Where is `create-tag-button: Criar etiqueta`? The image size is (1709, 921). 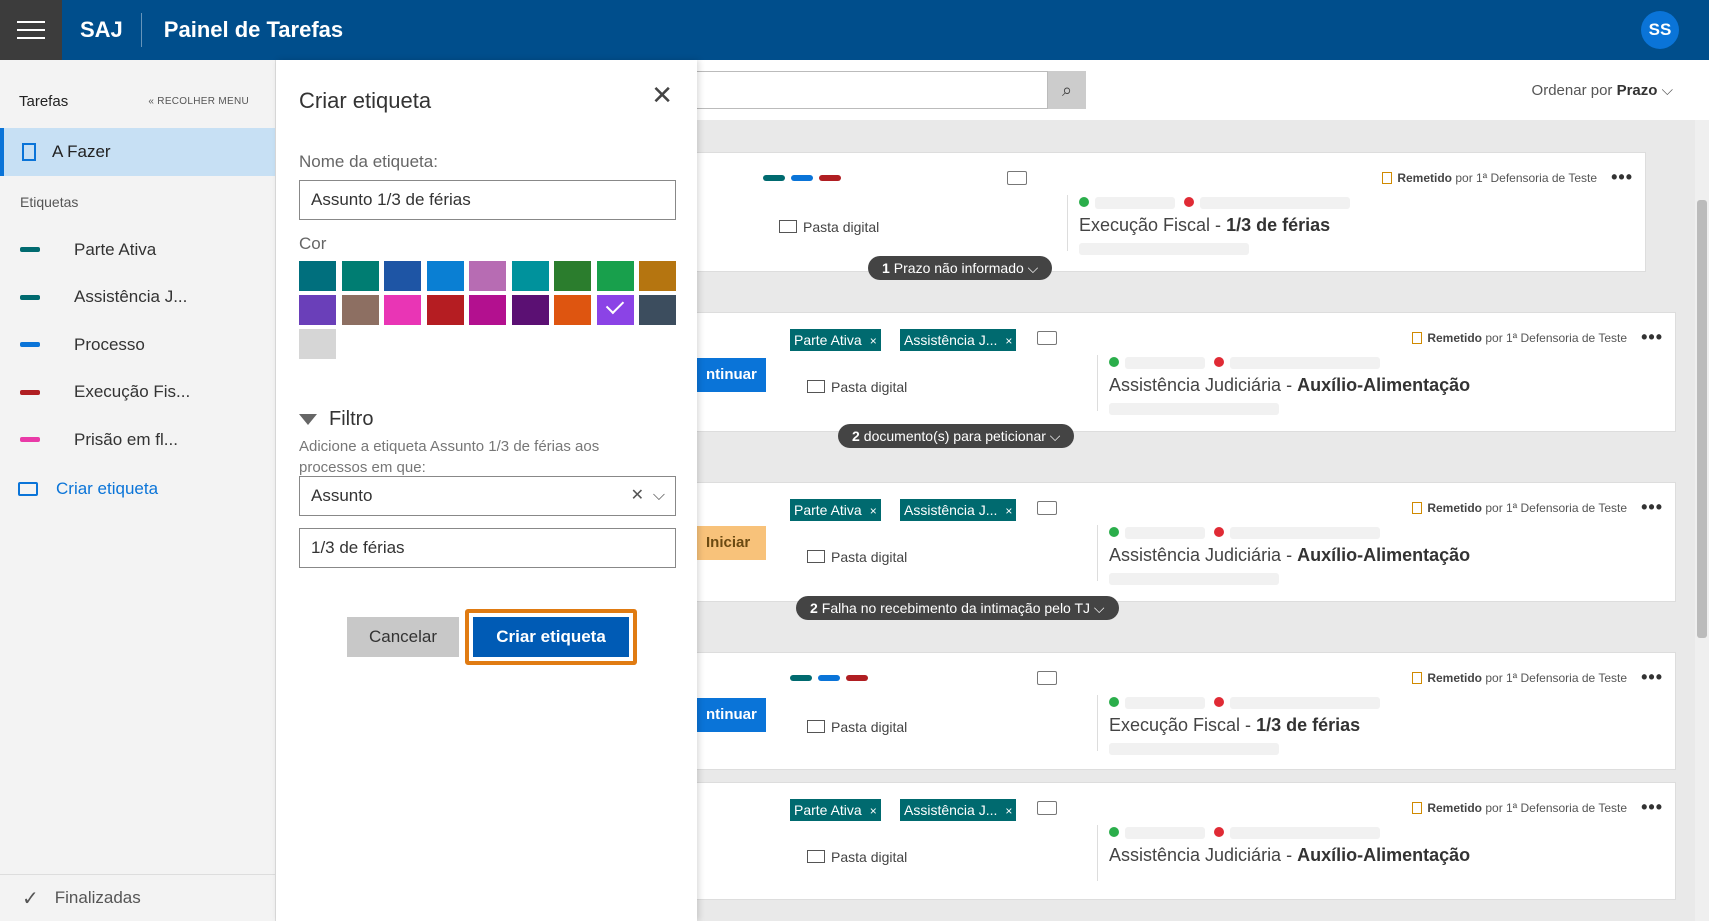 create-tag-button: Criar etiqueta is located at coordinates (551, 637).